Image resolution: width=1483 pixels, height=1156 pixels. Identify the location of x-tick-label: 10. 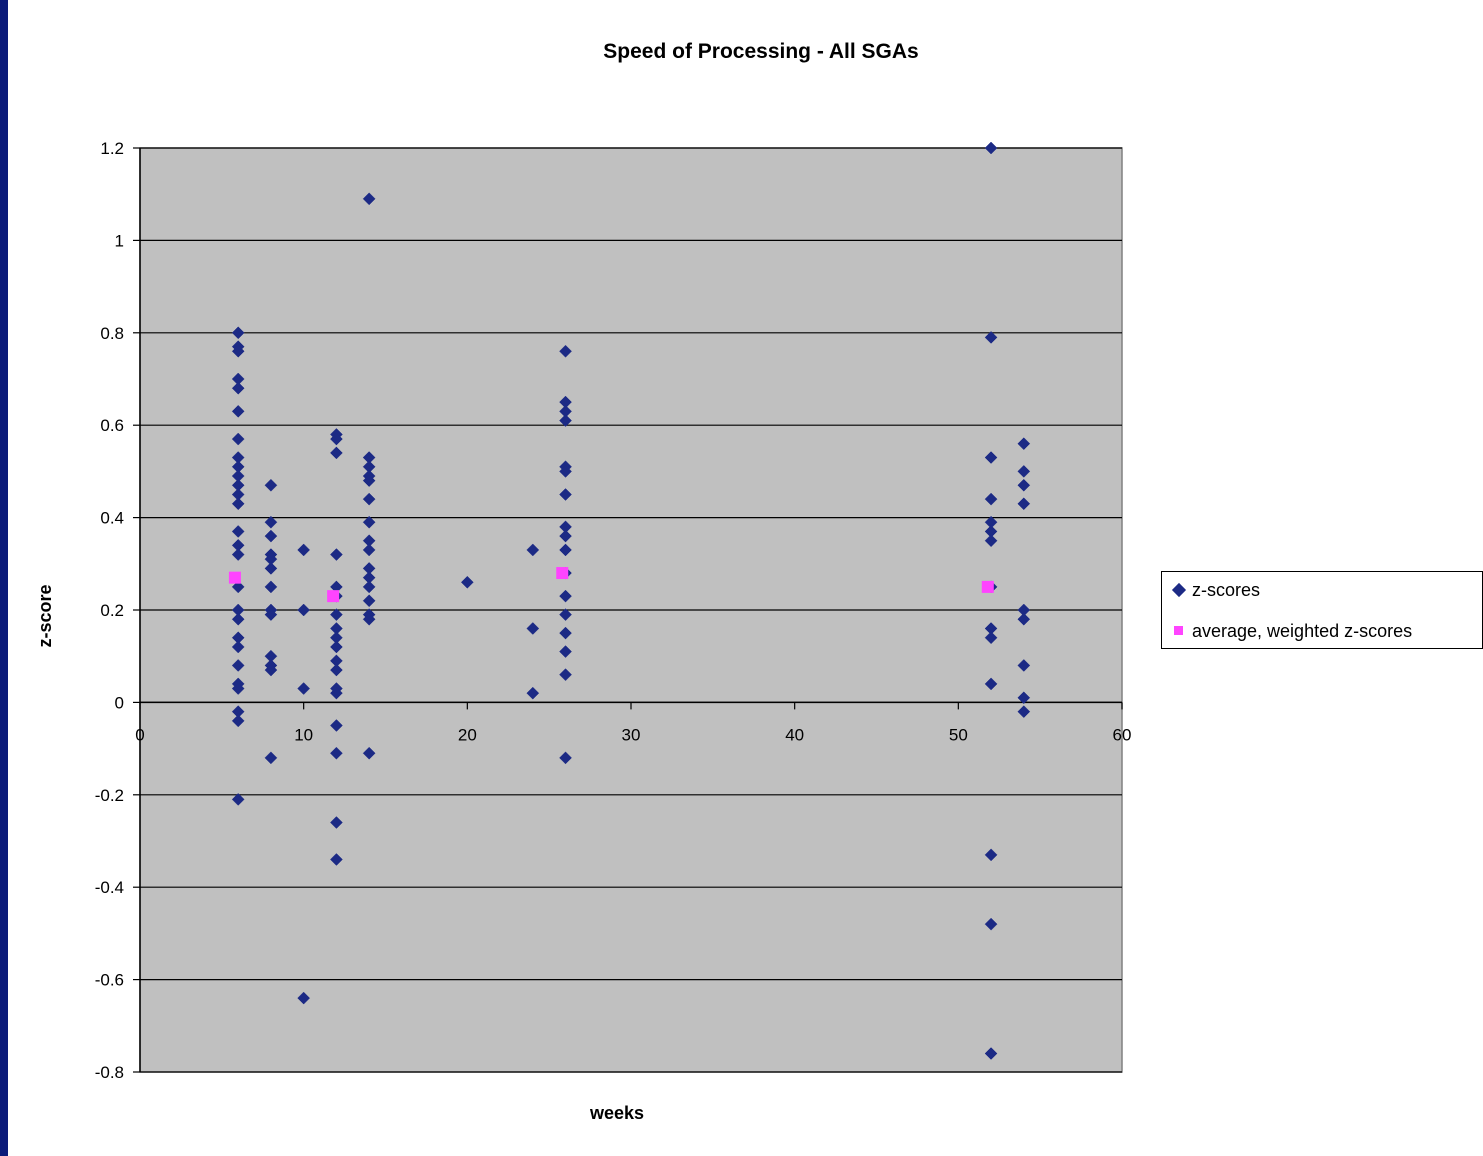
(303, 734).